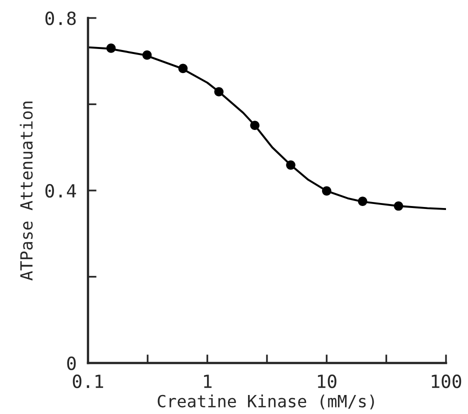 This screenshot has height=414, width=468. What do you see at coordinates (327, 381) in the screenshot?
I see `x-tick-label: 10` at bounding box center [327, 381].